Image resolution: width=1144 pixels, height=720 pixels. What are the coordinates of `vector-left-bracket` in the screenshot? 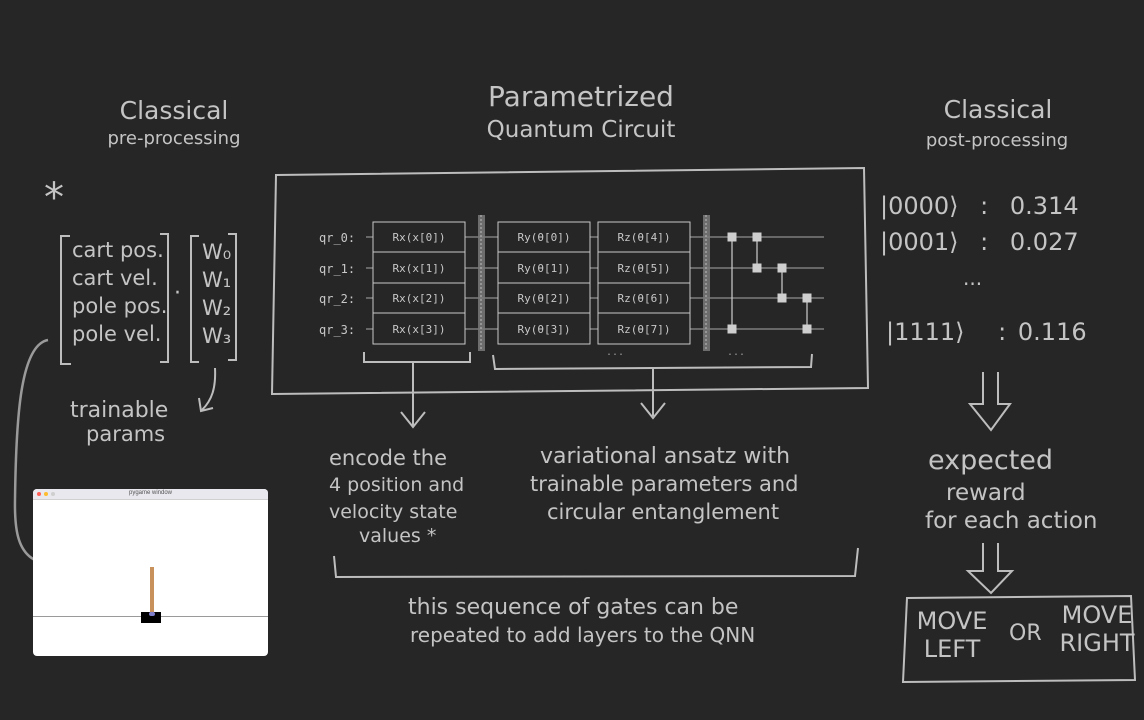 It's located at (65, 300).